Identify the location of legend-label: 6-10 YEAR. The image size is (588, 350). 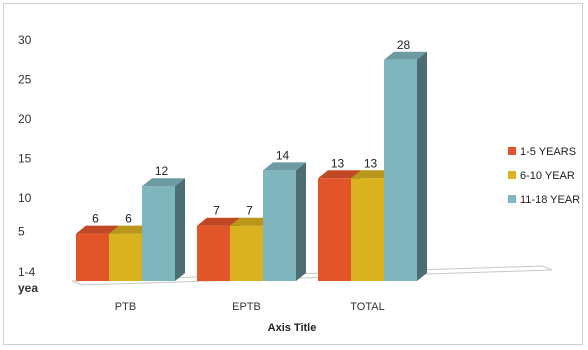
(547, 176).